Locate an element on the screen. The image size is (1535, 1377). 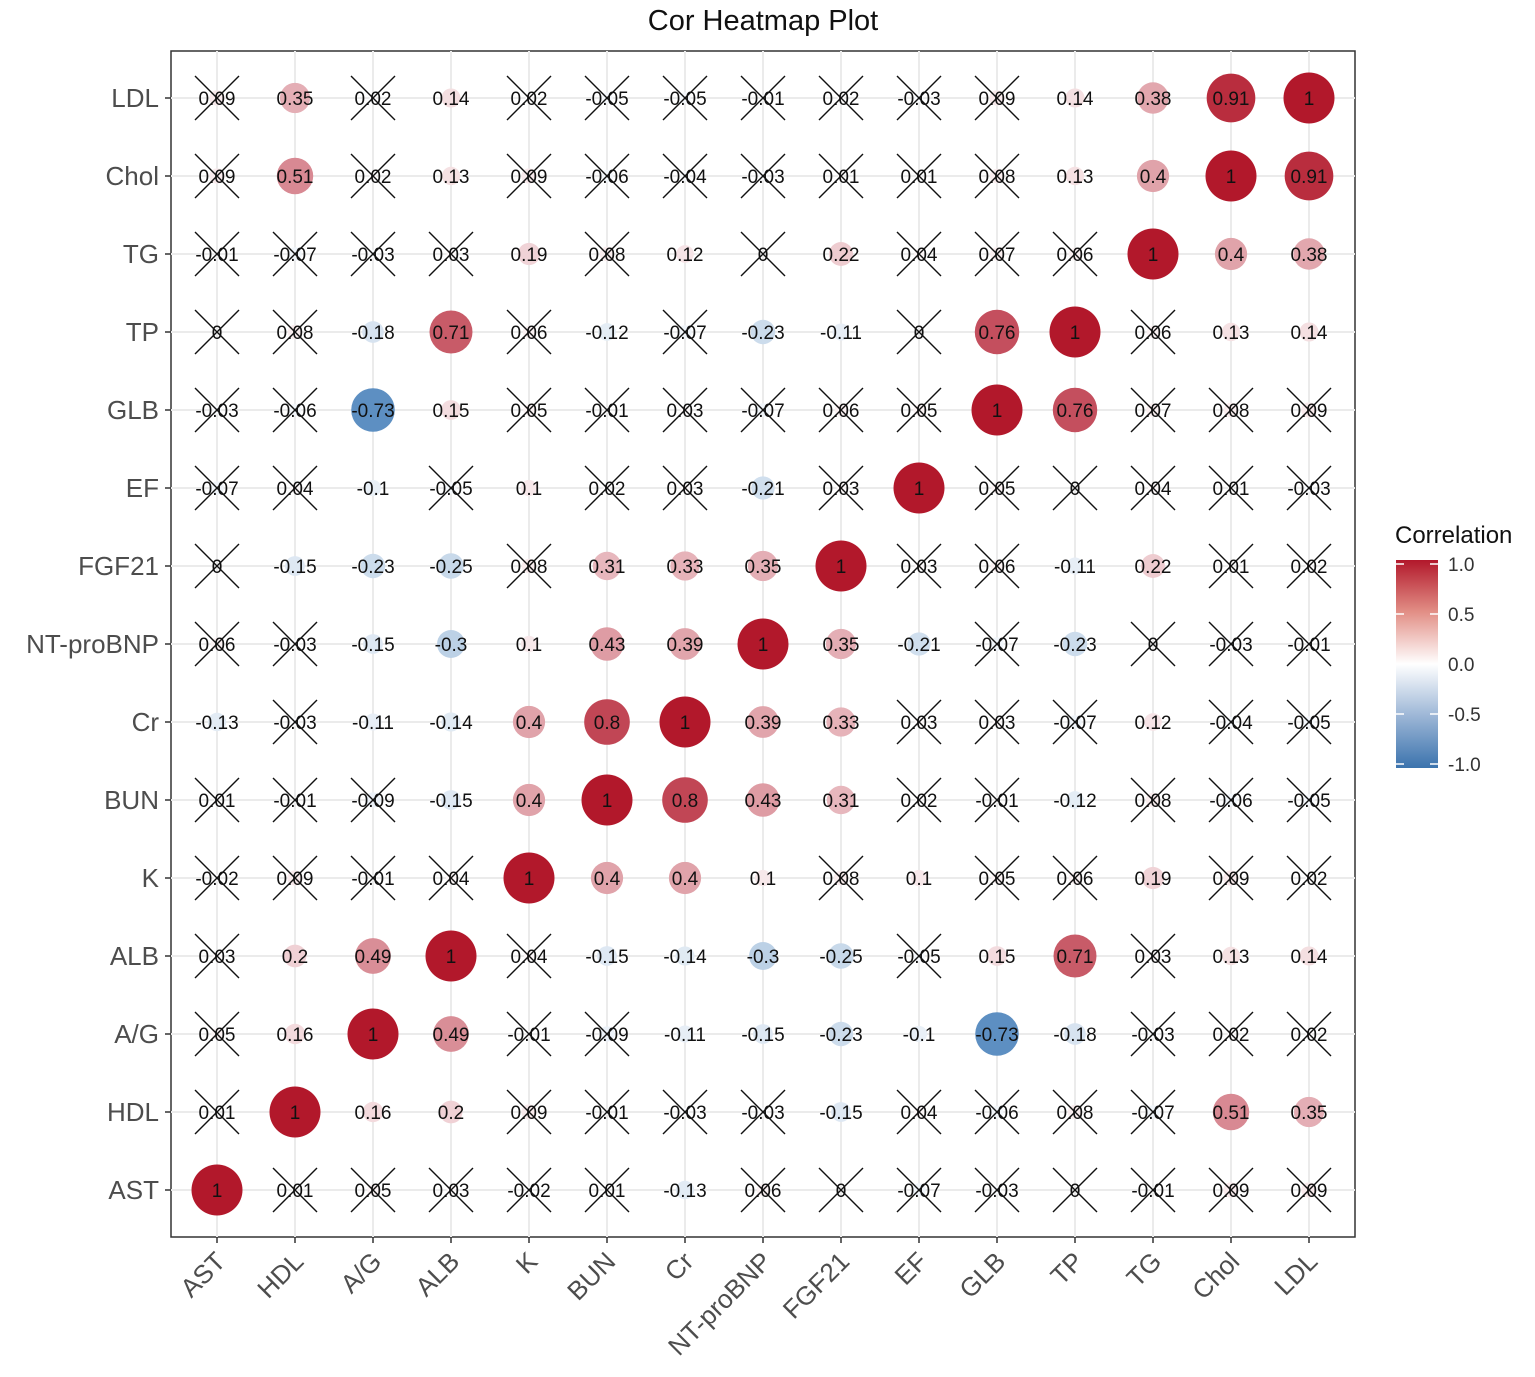
heatmap-cell: -0.3 is located at coordinates (451, 644).